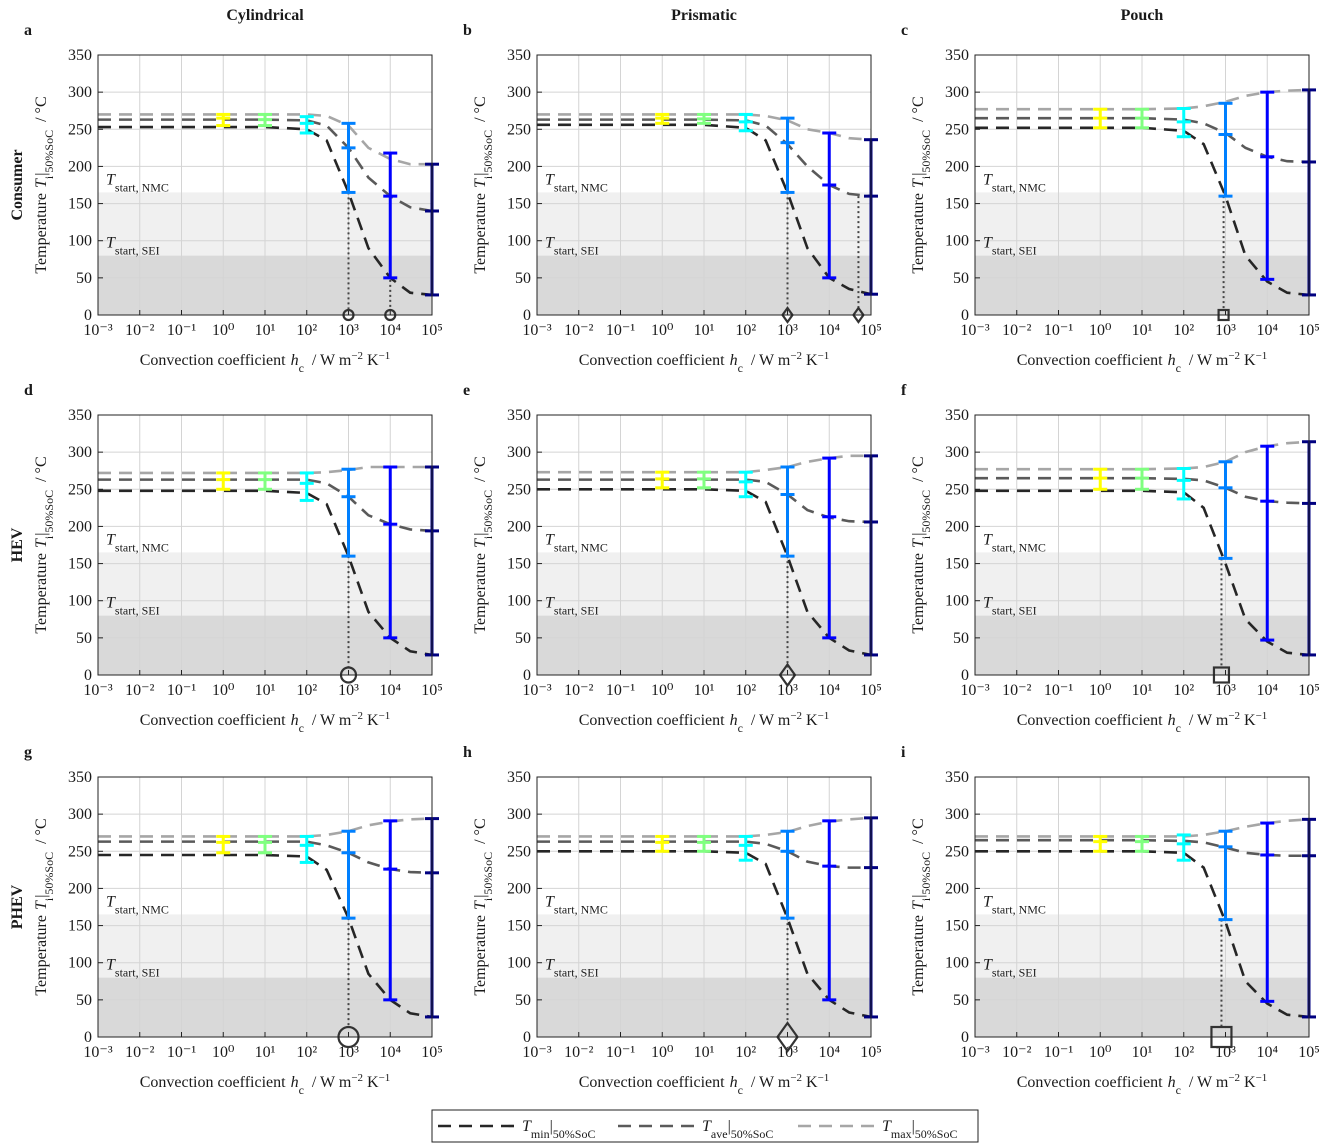 This screenshot has width=1341, height=1144. Describe the element at coordinates (719, 1134) in the screenshot. I see `legend-label-part: ave` at that location.